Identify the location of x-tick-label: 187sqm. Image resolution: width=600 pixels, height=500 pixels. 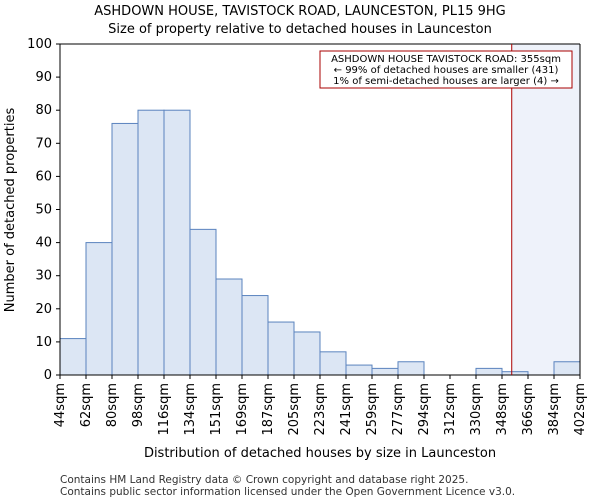
(268, 409).